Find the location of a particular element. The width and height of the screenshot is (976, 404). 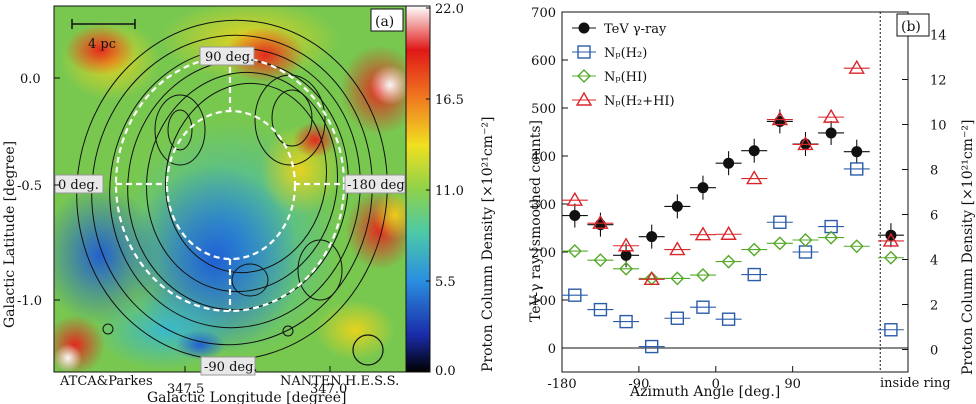

legend: TeV γ-ray Nₚ(H₂) Nₚ(HI) Nₚ(H₂+HI) is located at coordinates (623, 65).